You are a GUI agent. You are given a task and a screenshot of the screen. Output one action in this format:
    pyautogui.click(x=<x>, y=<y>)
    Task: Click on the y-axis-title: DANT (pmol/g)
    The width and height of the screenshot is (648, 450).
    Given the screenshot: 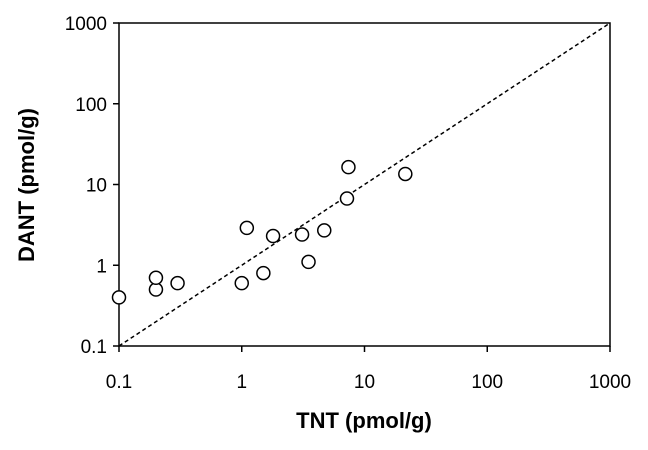 What is the action you would take?
    pyautogui.click(x=26, y=185)
    